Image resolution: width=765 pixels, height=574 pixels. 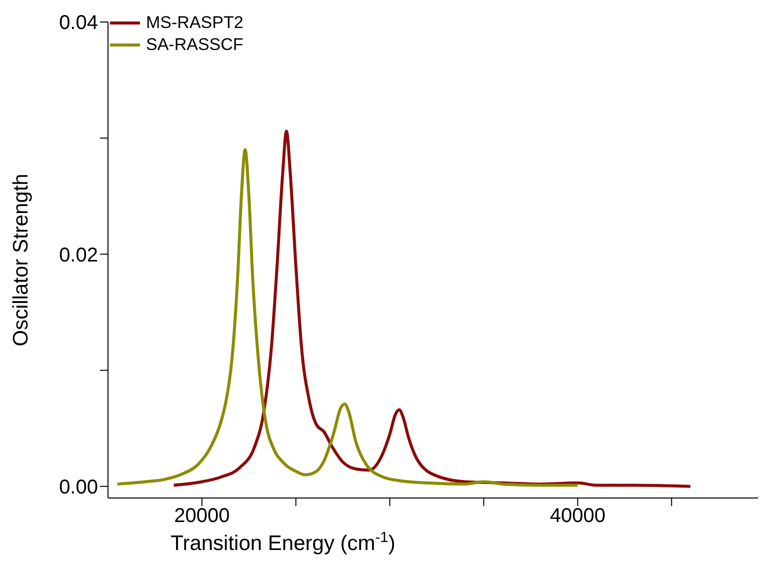 I want to click on y-axis-title: Oscillator Strength, so click(x=20, y=260).